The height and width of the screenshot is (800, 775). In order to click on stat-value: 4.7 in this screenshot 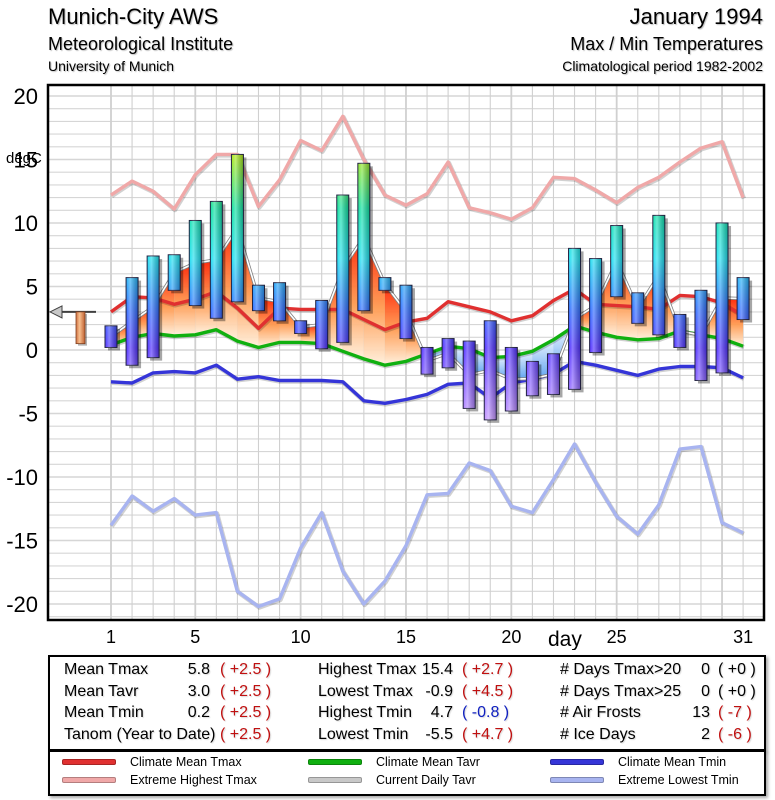, I will do `click(441, 712)`.